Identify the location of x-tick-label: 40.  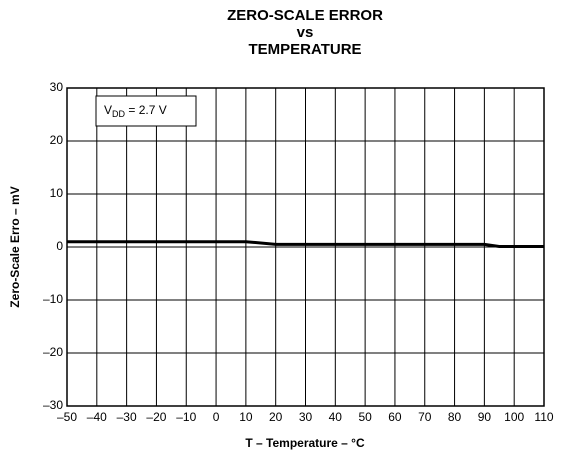
(336, 417).